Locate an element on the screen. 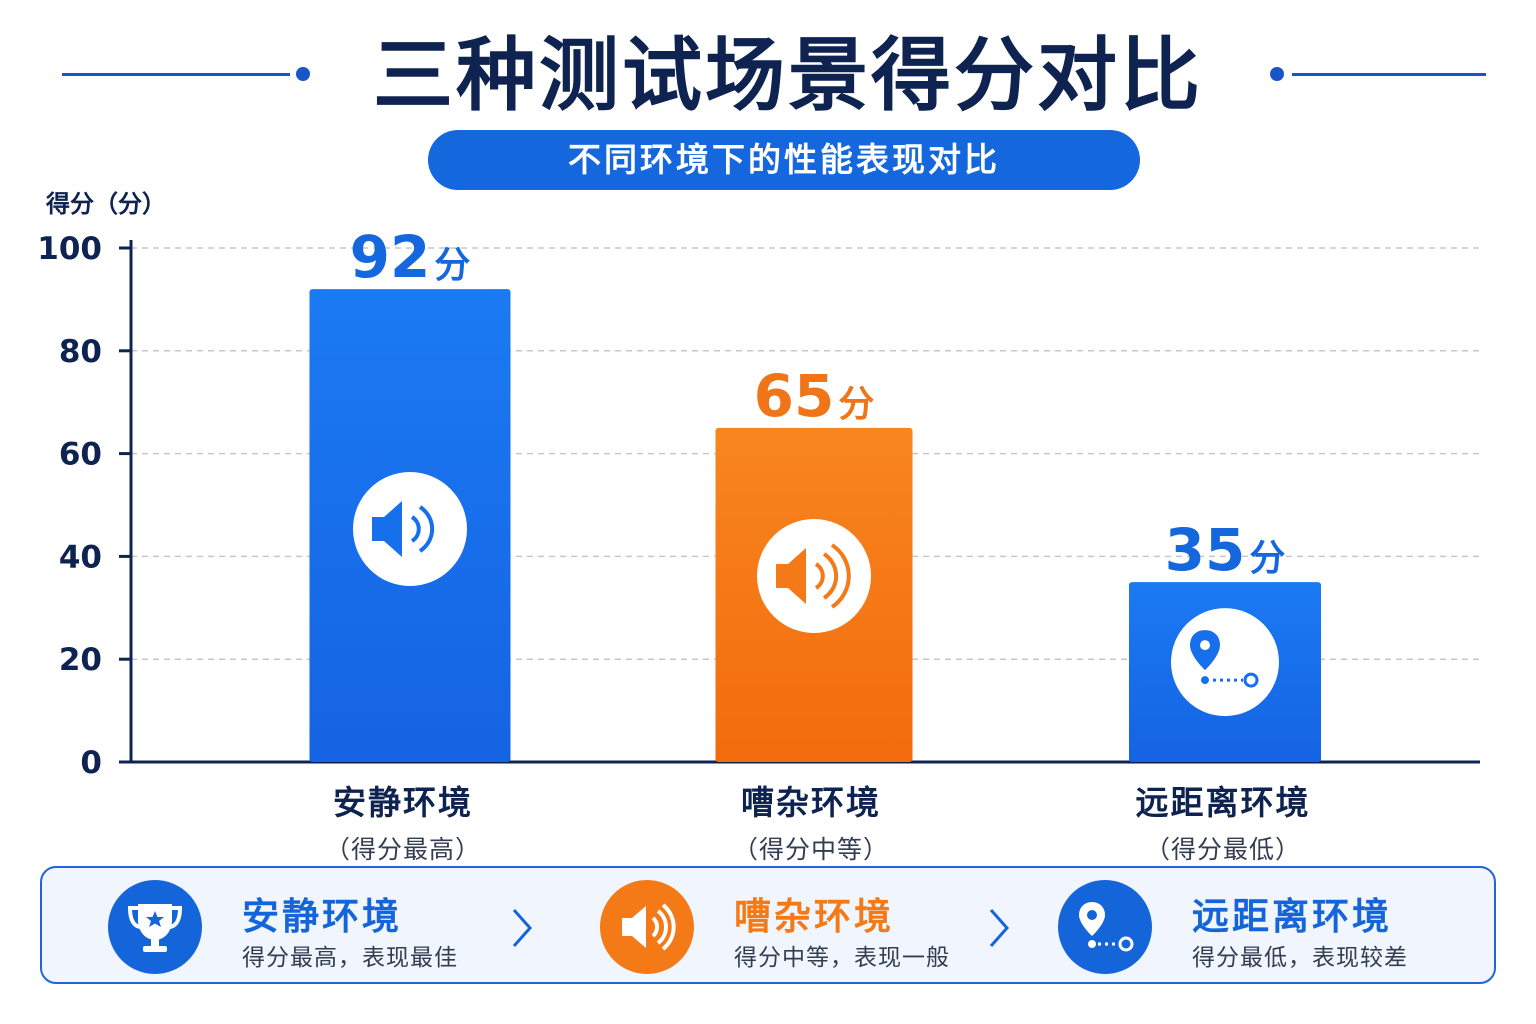 The height and width of the screenshot is (1024, 1536). title-row: 三种测试场景得分对比 is located at coordinates (768, 76).